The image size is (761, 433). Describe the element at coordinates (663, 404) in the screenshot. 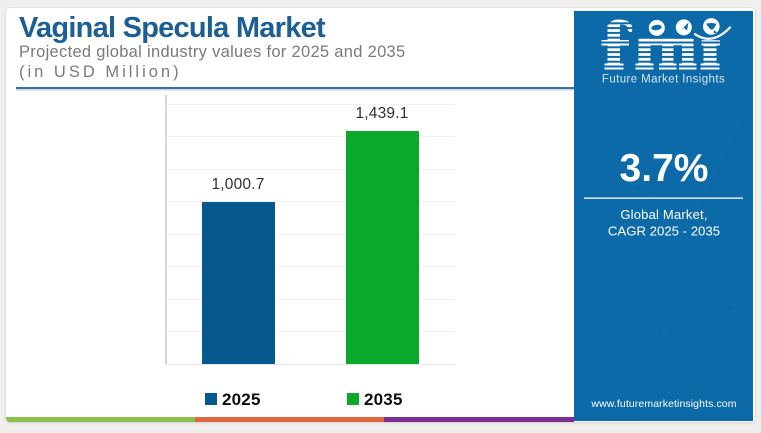

I see `svg-text: www.futuremarketinsights.com` at that location.